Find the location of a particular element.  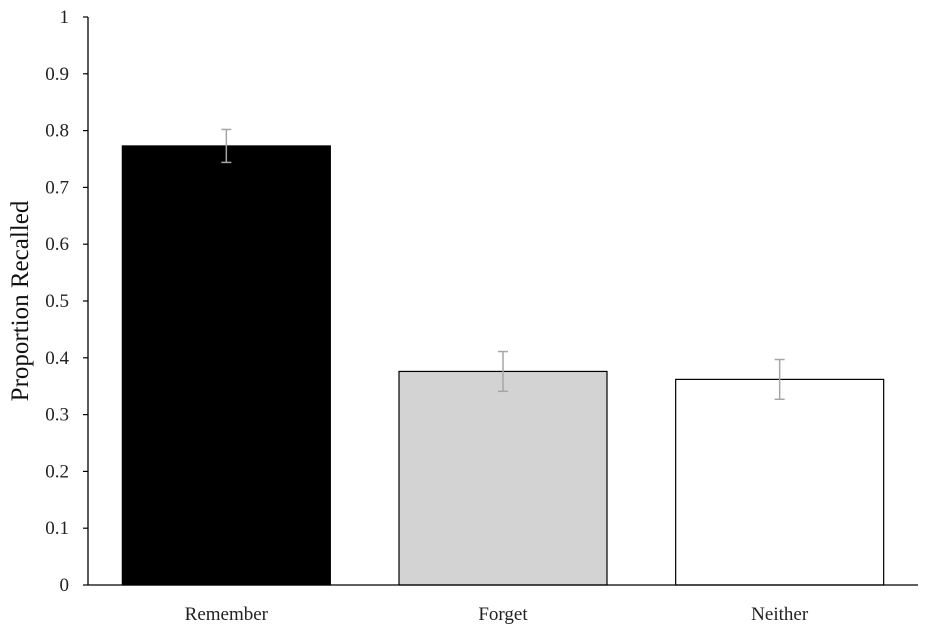

y-tick-label: 0.8 is located at coordinates (57, 131).